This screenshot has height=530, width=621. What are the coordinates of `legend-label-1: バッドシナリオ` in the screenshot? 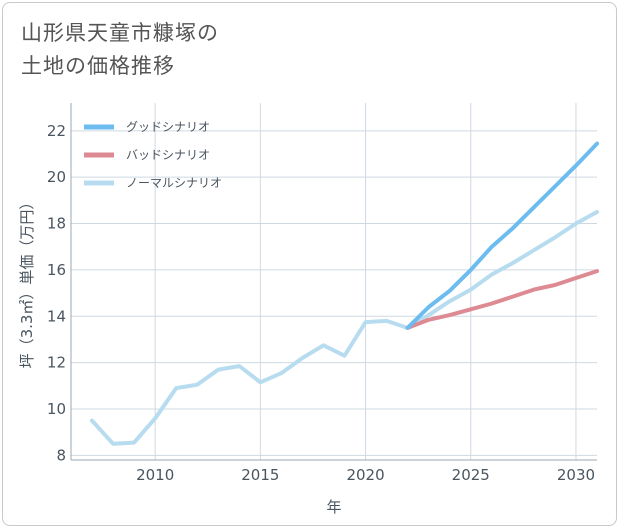 It's located at (168, 155).